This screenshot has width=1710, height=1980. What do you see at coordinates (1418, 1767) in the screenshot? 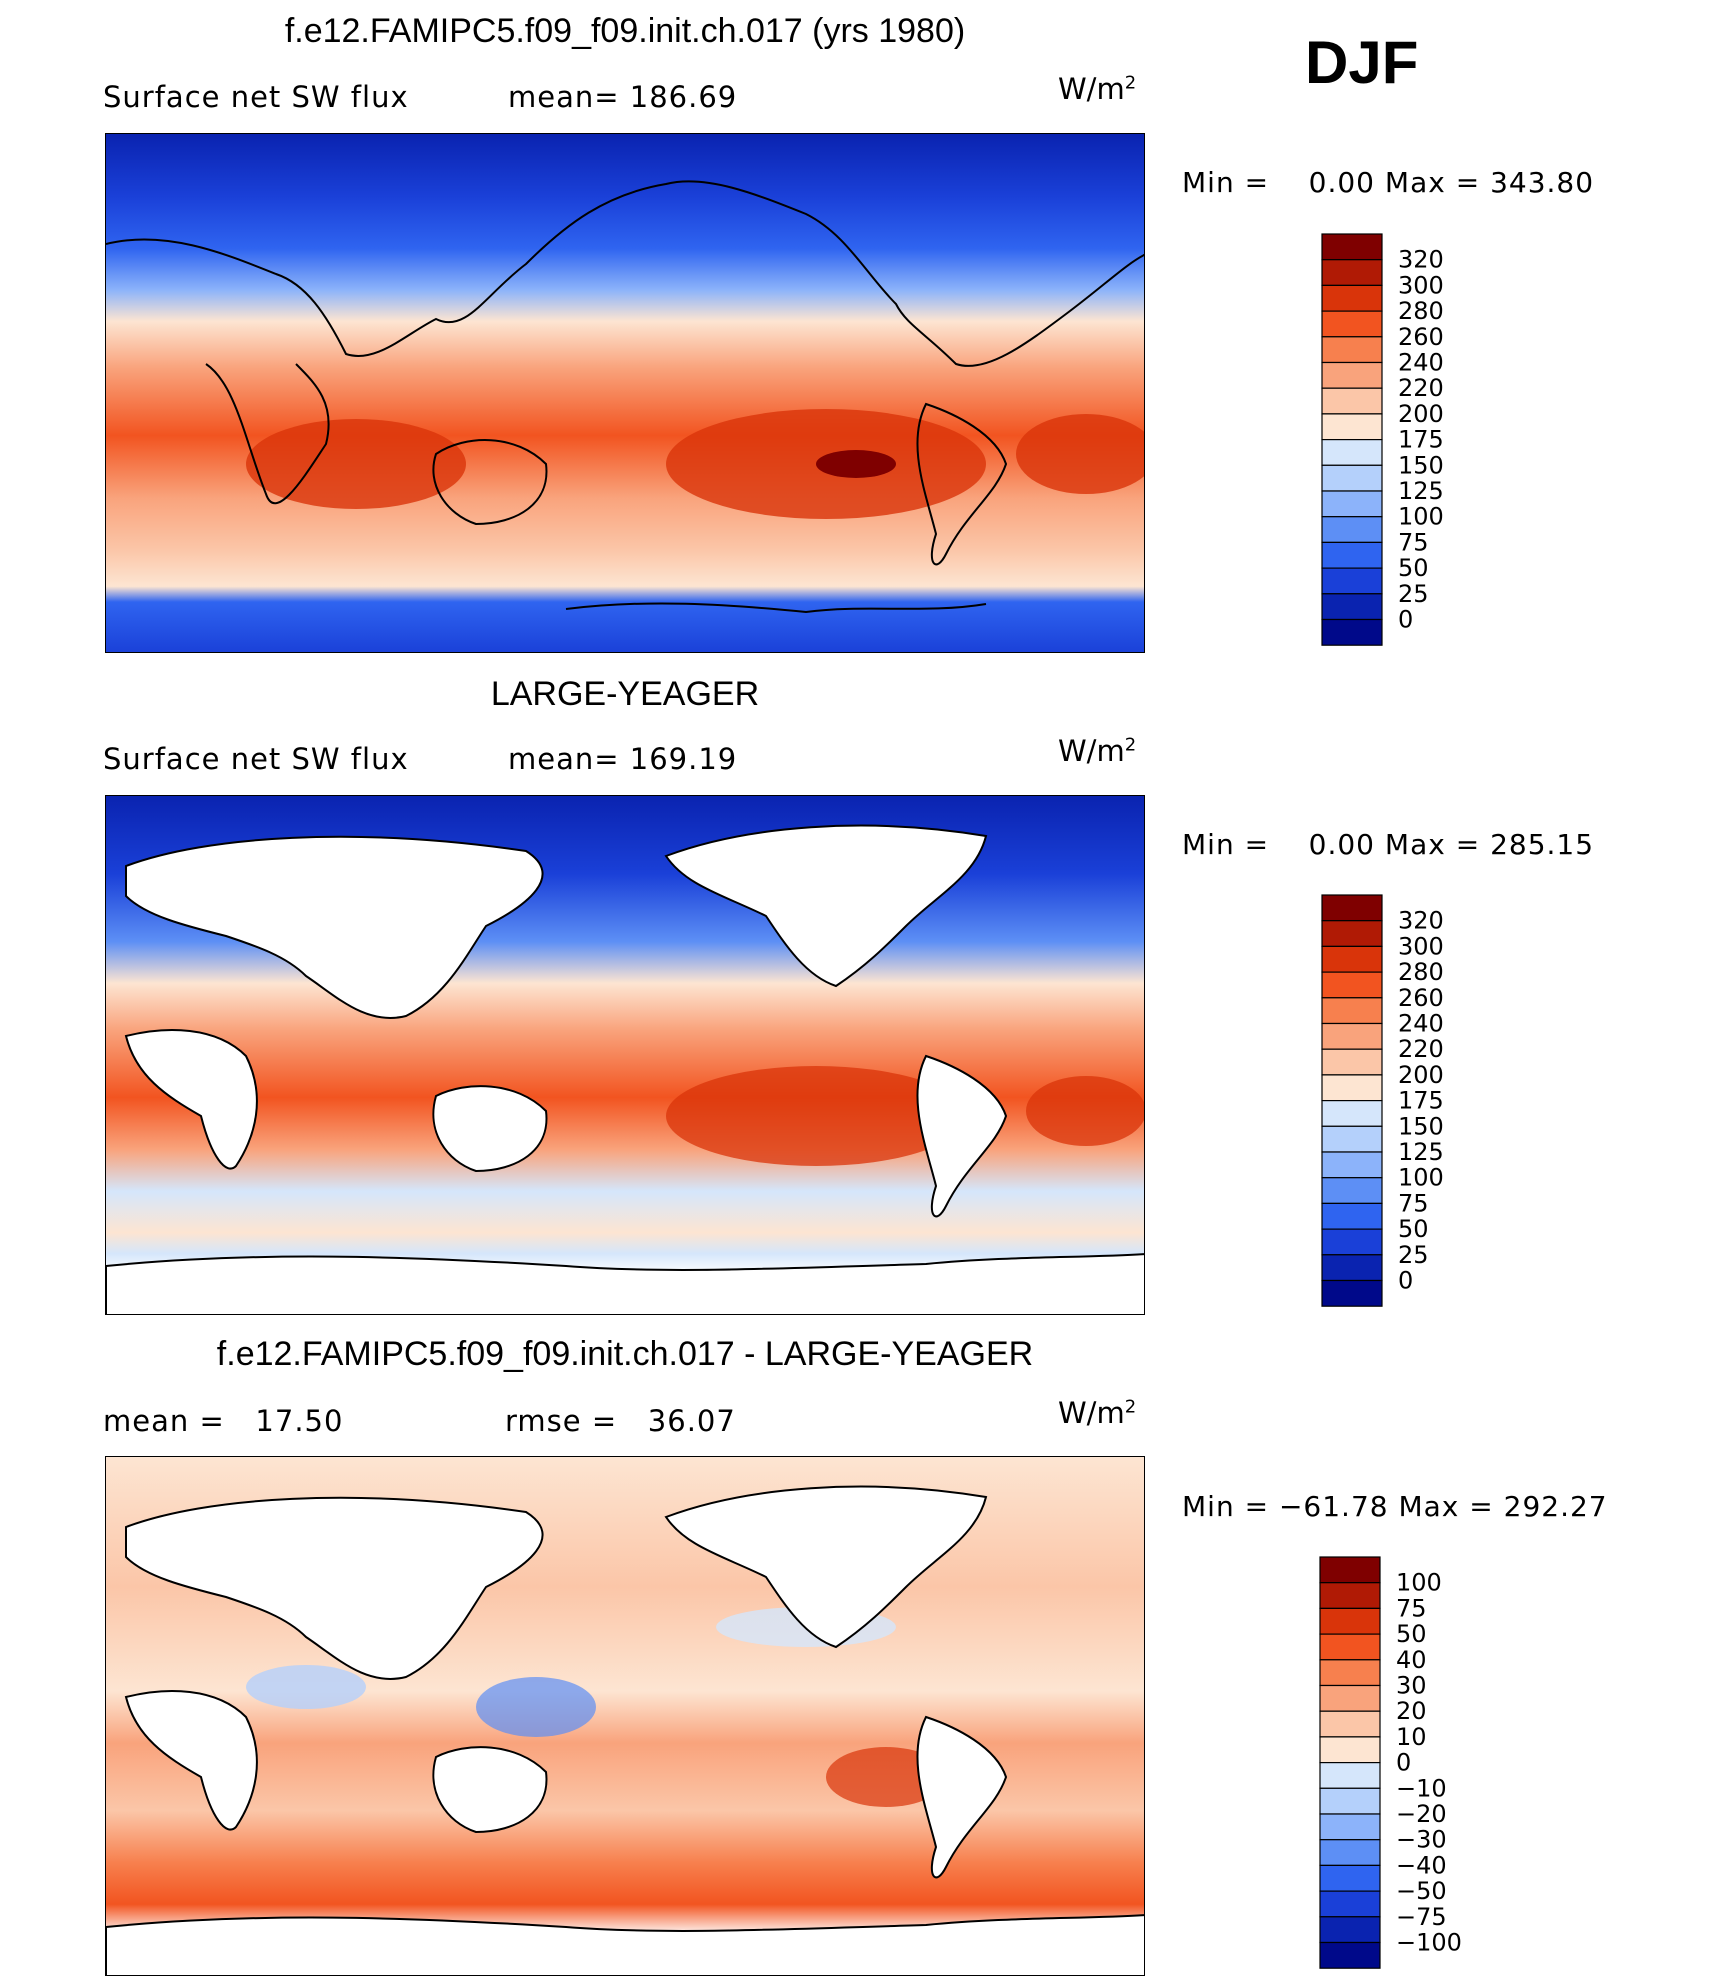
I see `panel3-colorbar: 100 75 50 40 30 20 10 0 −10 −20 −30 −40 −50 −75 −100` at bounding box center [1418, 1767].